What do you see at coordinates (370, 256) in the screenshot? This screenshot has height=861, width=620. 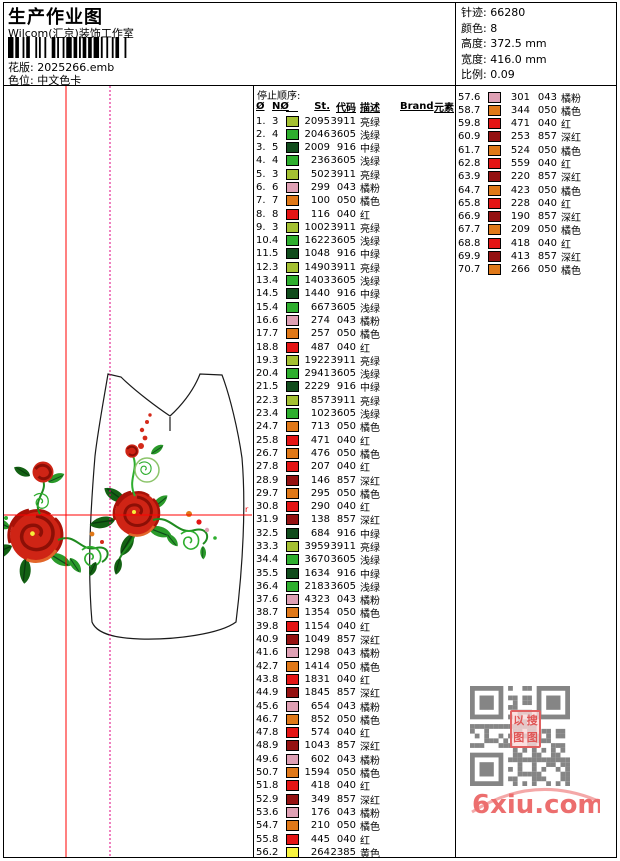 I see `row-color-name: 中绿` at bounding box center [370, 256].